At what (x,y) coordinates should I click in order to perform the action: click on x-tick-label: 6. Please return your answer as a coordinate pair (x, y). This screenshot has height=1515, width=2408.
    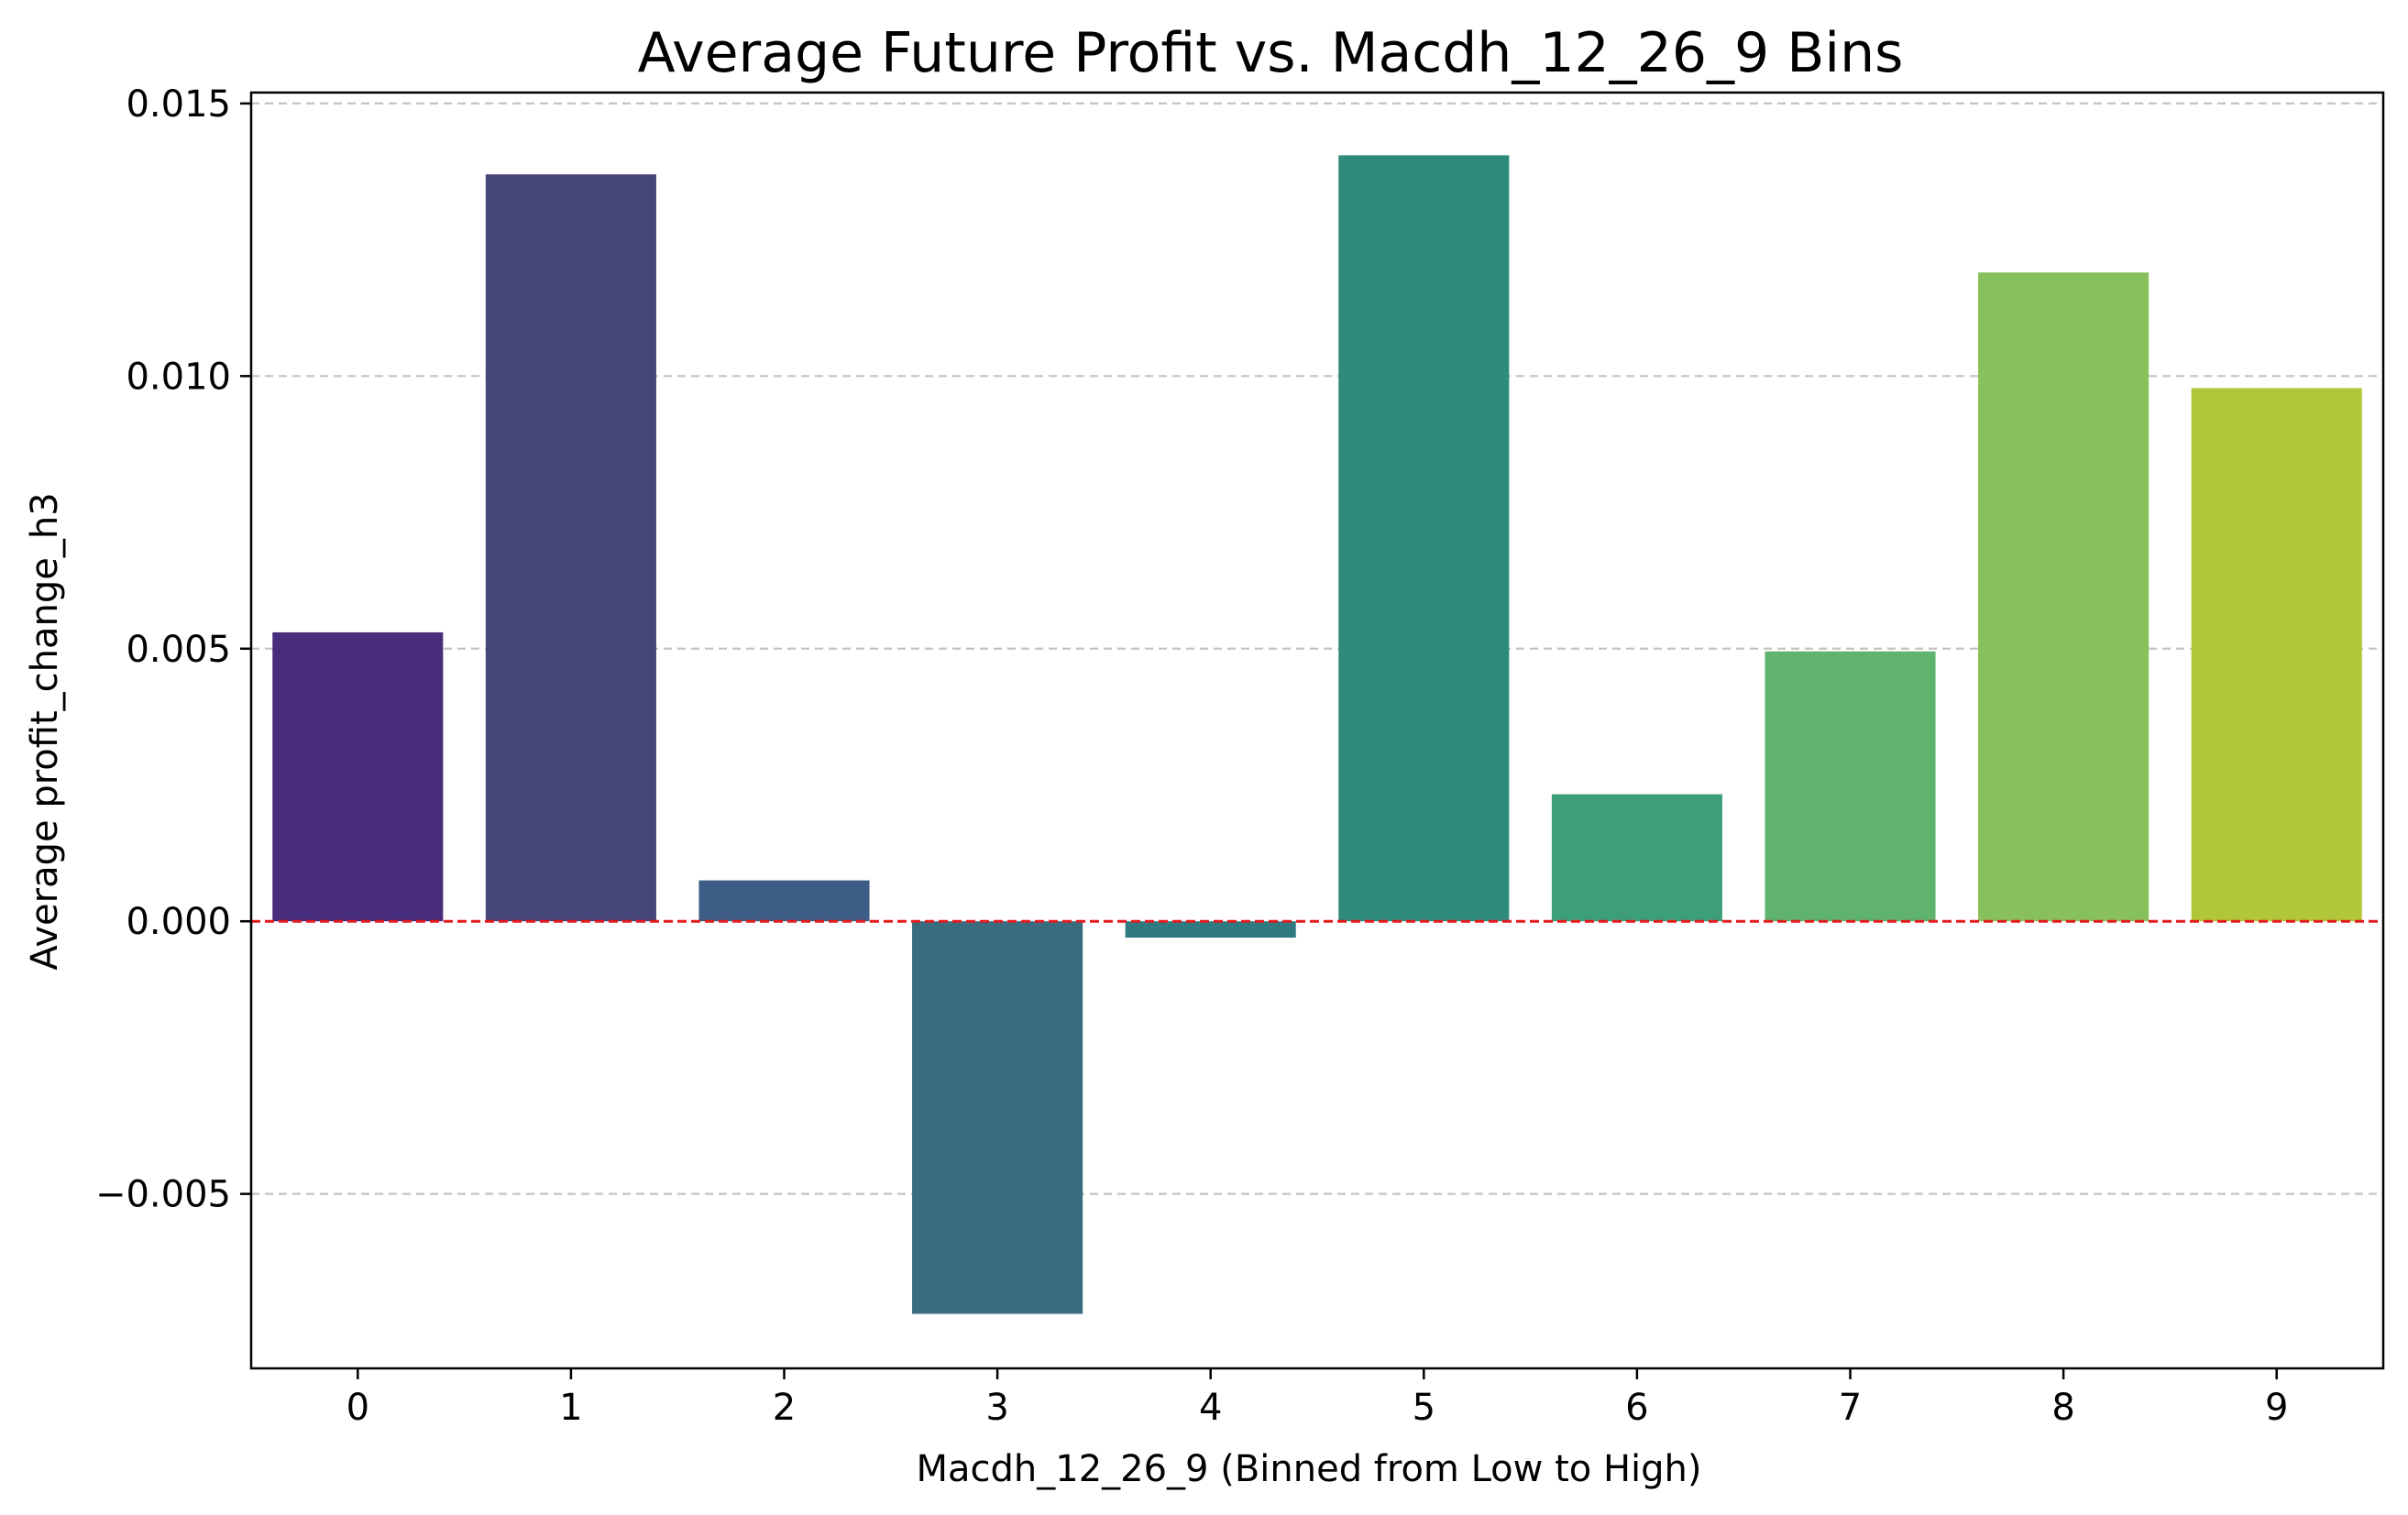
    Looking at the image, I should click on (1636, 1408).